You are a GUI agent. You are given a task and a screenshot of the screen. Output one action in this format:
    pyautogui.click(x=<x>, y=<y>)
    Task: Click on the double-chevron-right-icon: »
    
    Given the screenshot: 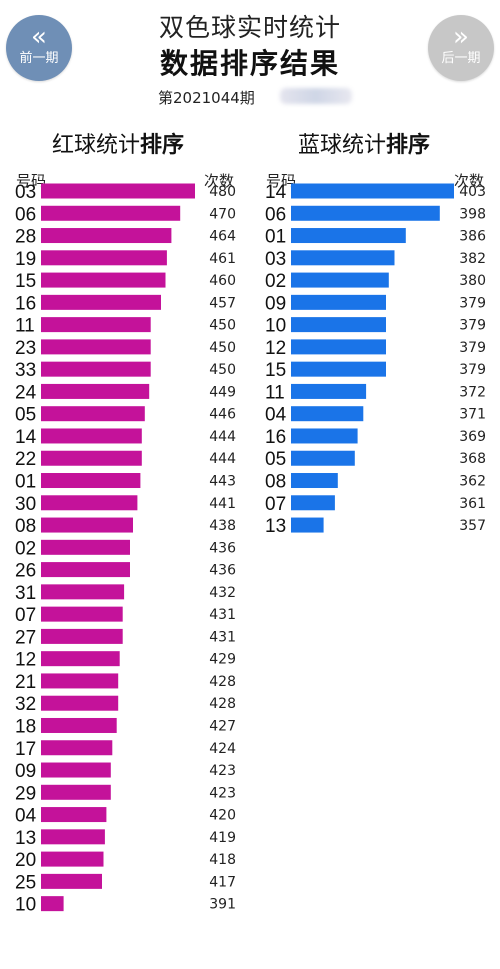 What is the action you would take?
    pyautogui.click(x=461, y=37)
    